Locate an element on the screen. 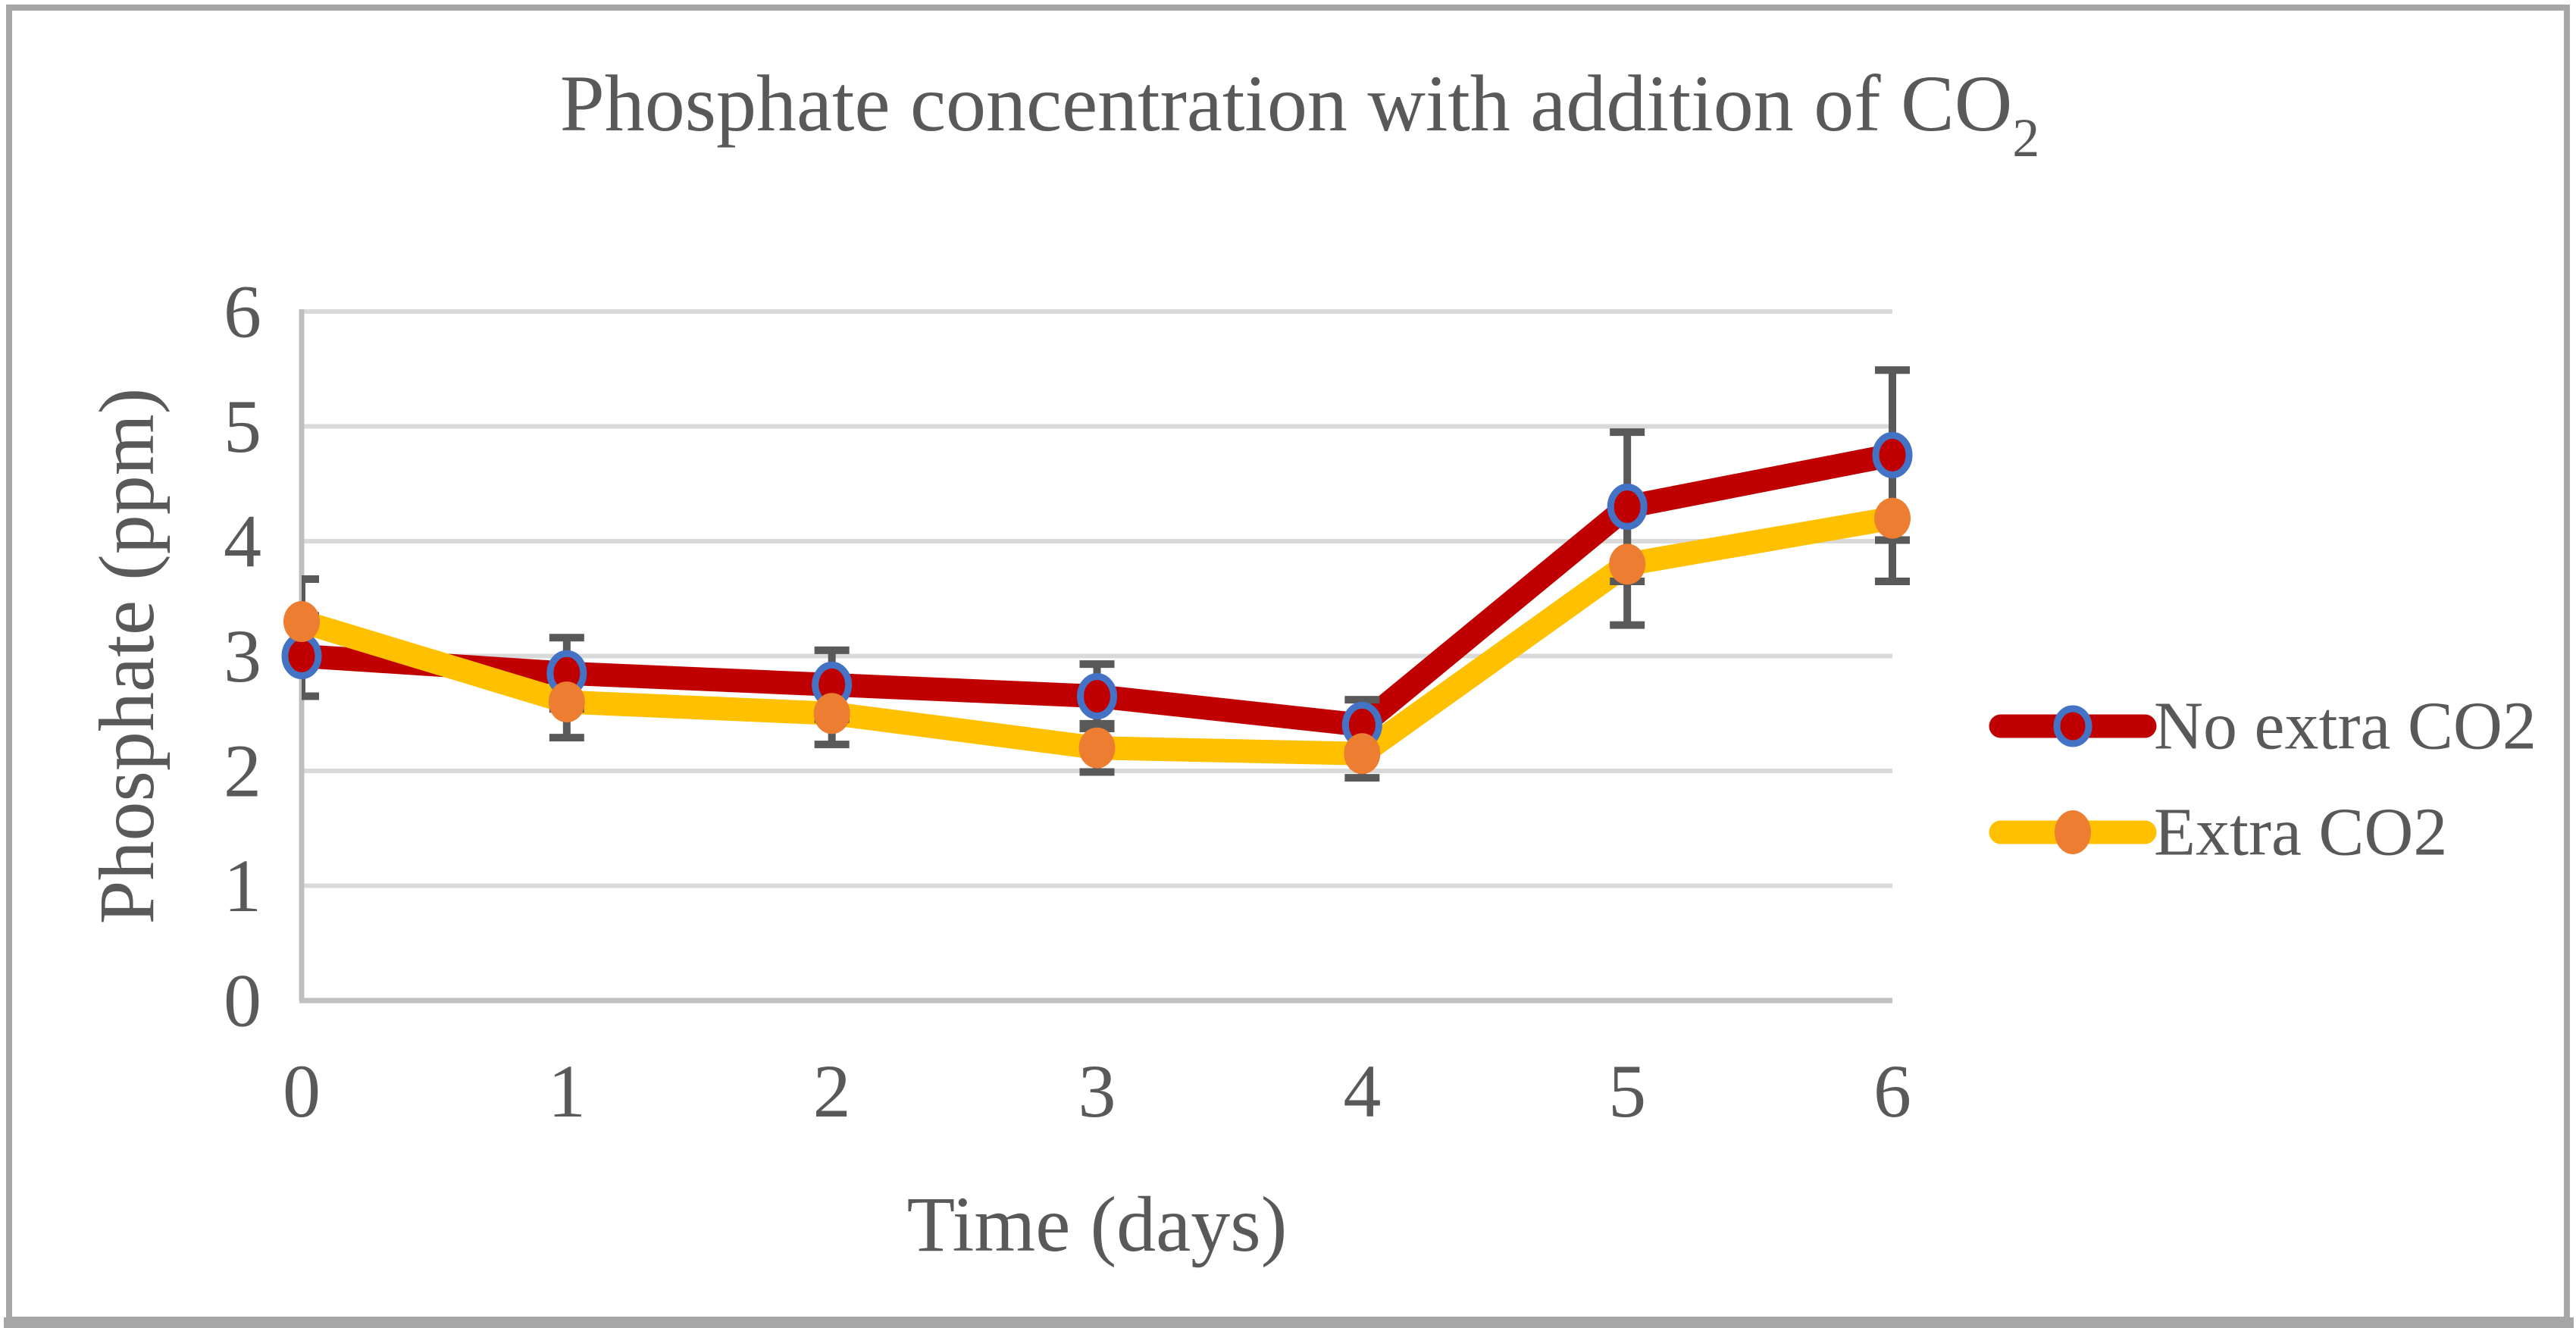 This screenshot has height=1328, width=2576. x-axis-title: Time (days) is located at coordinates (1097, 1224).